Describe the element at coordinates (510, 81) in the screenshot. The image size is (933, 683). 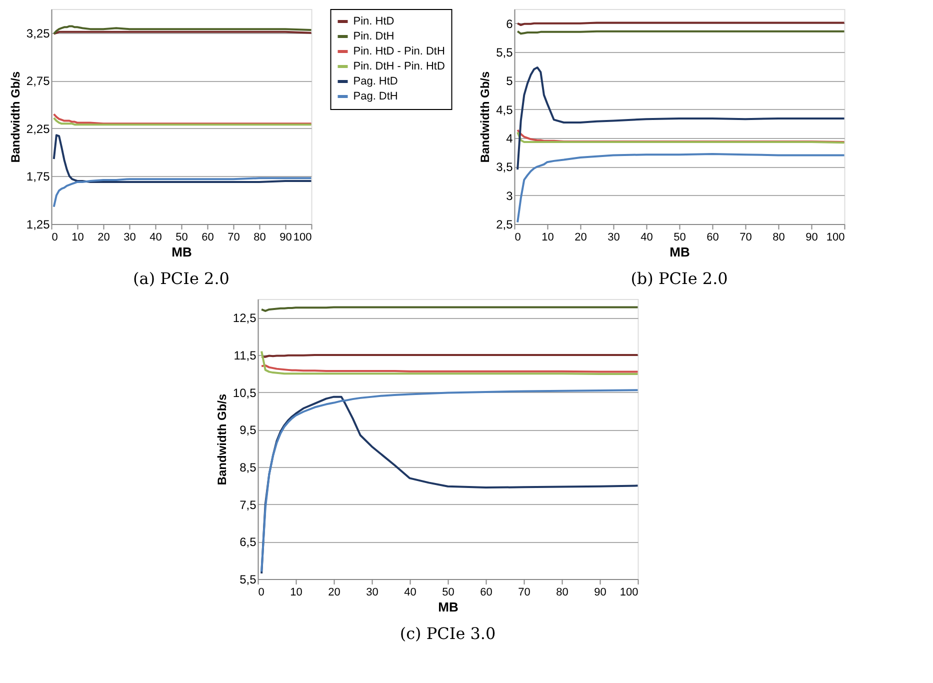
I see `y-tick-label: 5` at that location.